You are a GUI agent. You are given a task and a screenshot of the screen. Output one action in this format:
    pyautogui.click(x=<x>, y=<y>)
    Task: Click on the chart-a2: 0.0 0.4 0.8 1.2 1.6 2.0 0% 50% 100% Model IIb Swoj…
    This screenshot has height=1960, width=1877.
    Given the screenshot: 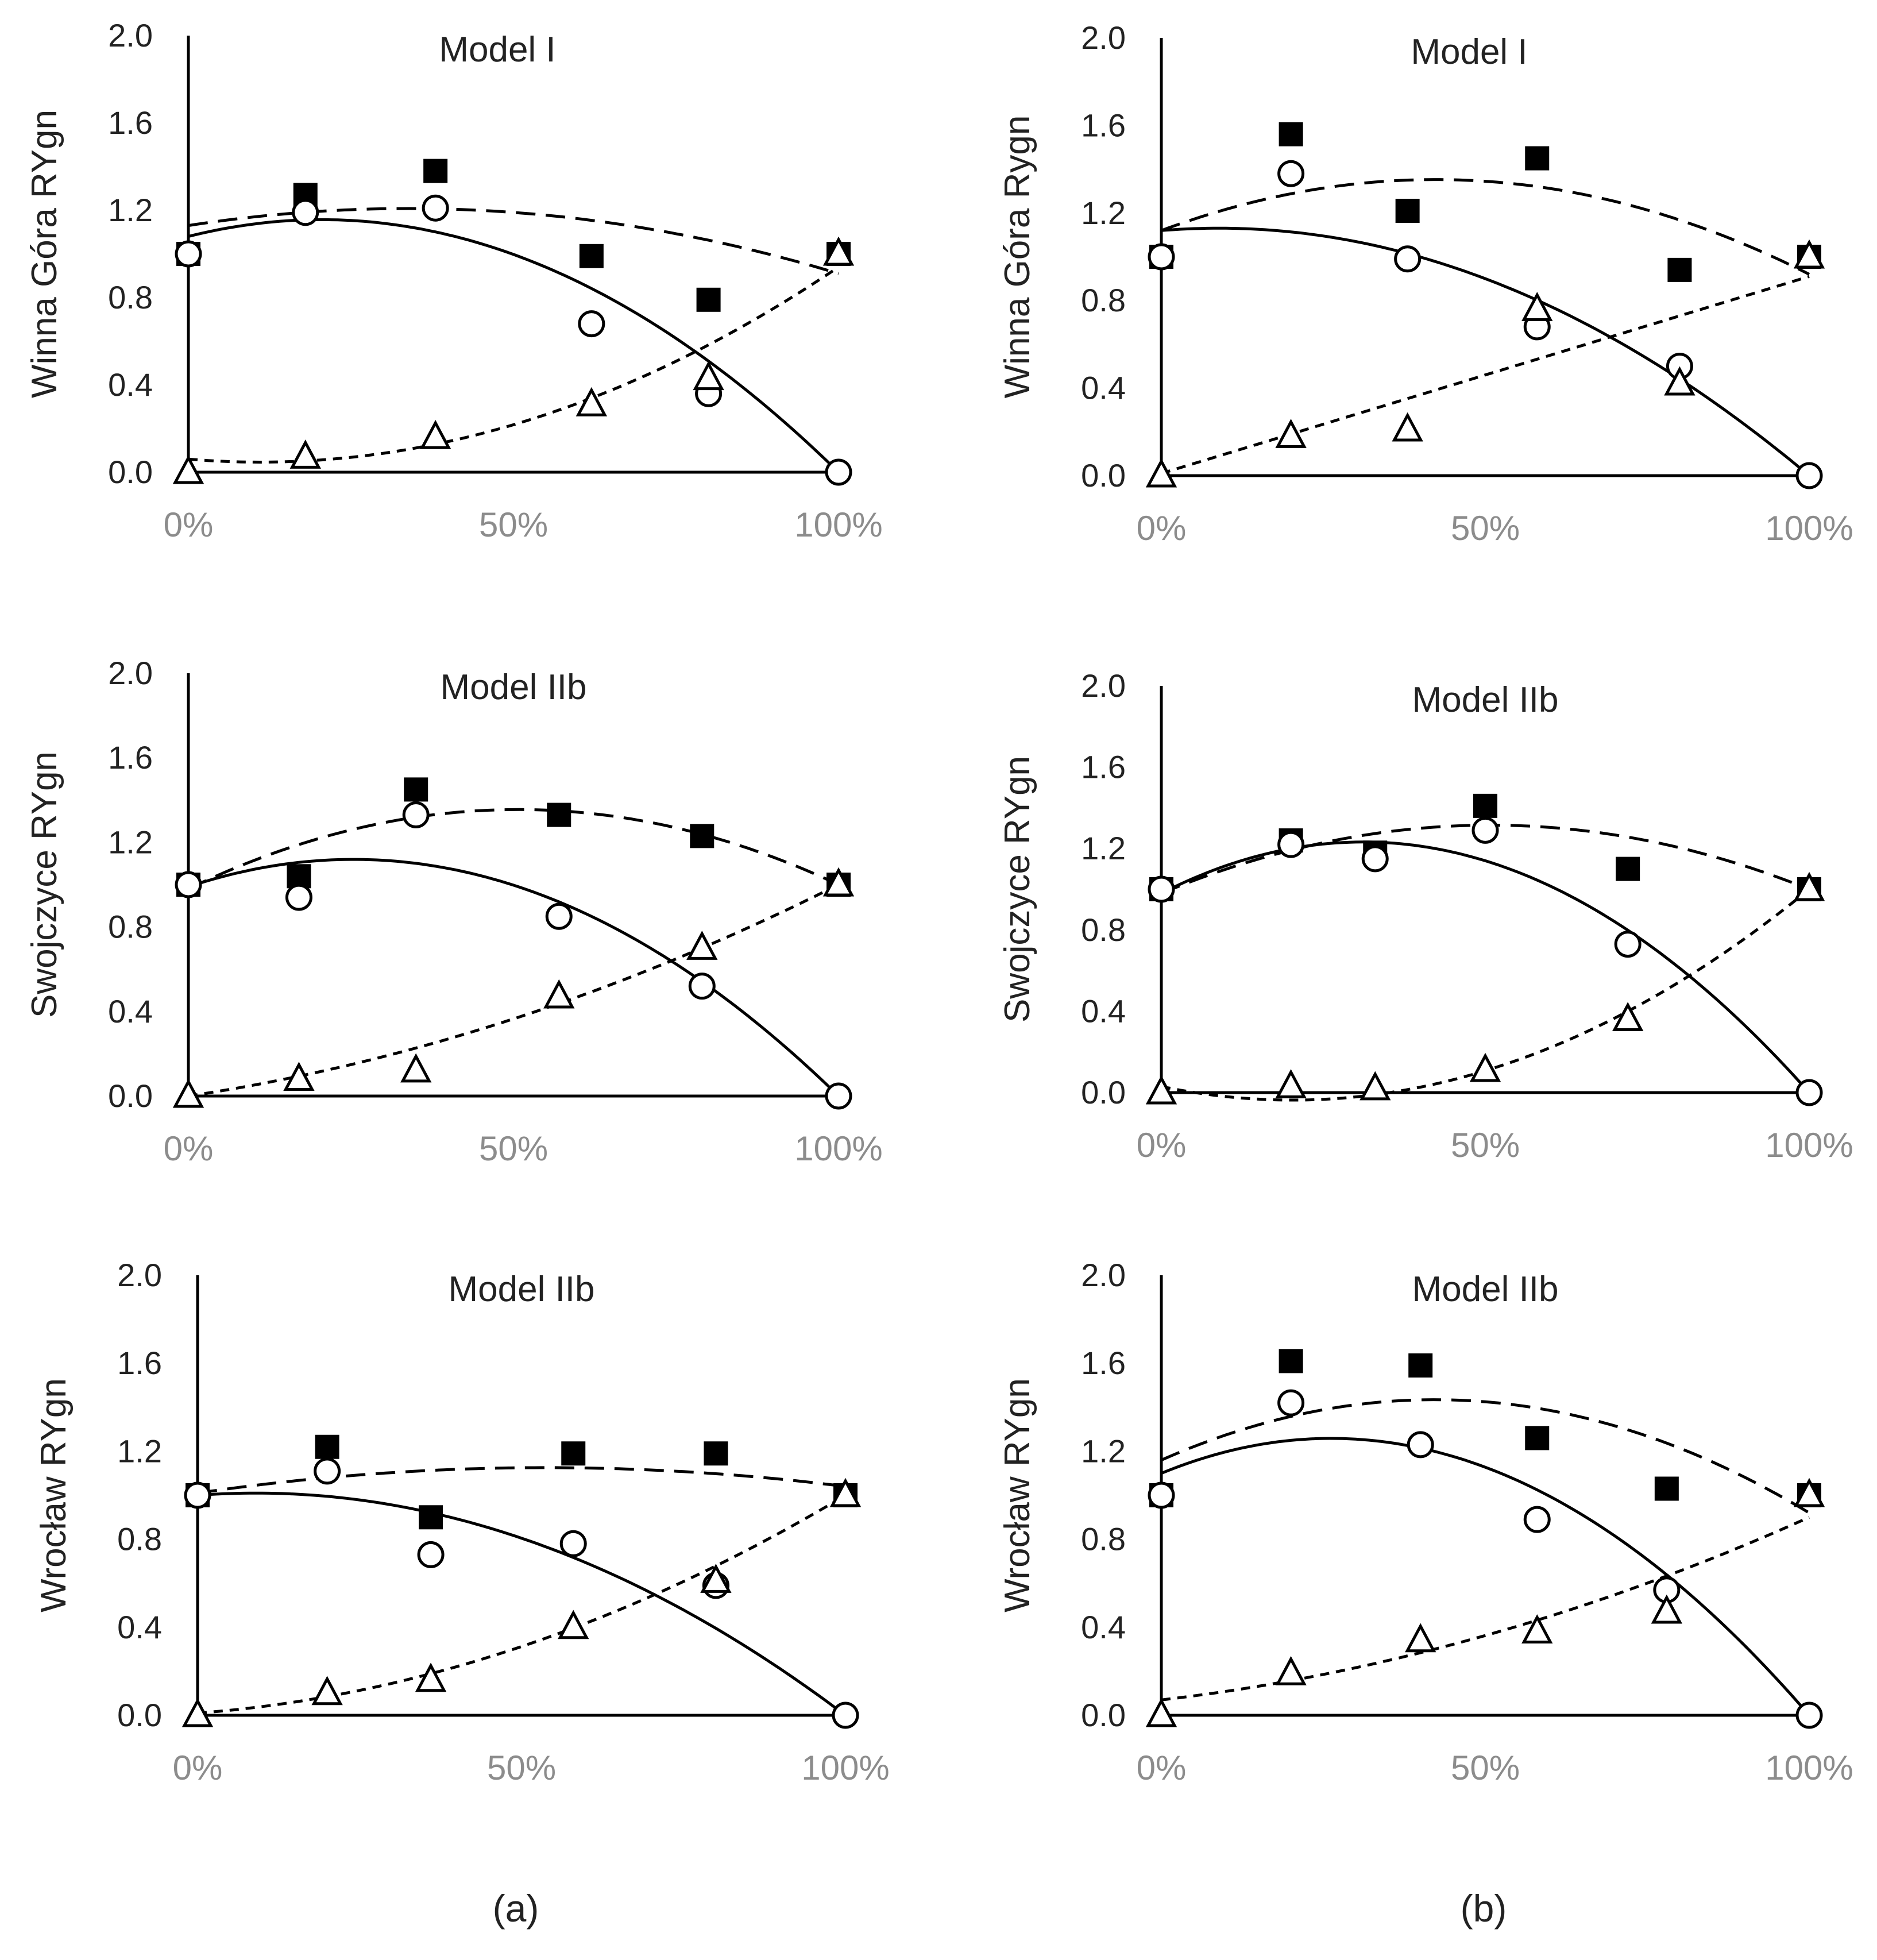 What is the action you would take?
    pyautogui.click(x=454, y=911)
    